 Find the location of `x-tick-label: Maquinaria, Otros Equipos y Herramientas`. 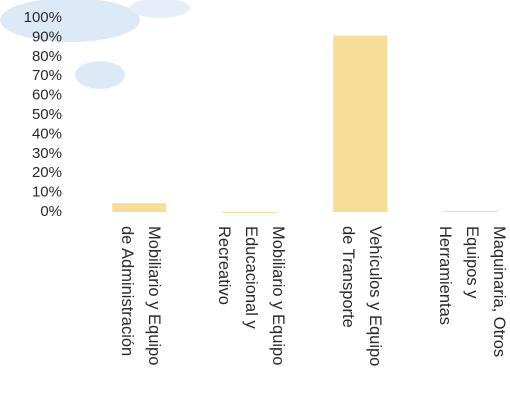

x-tick-label: Maquinaria, Otros Equipos y Herramientas is located at coordinates (471, 294).